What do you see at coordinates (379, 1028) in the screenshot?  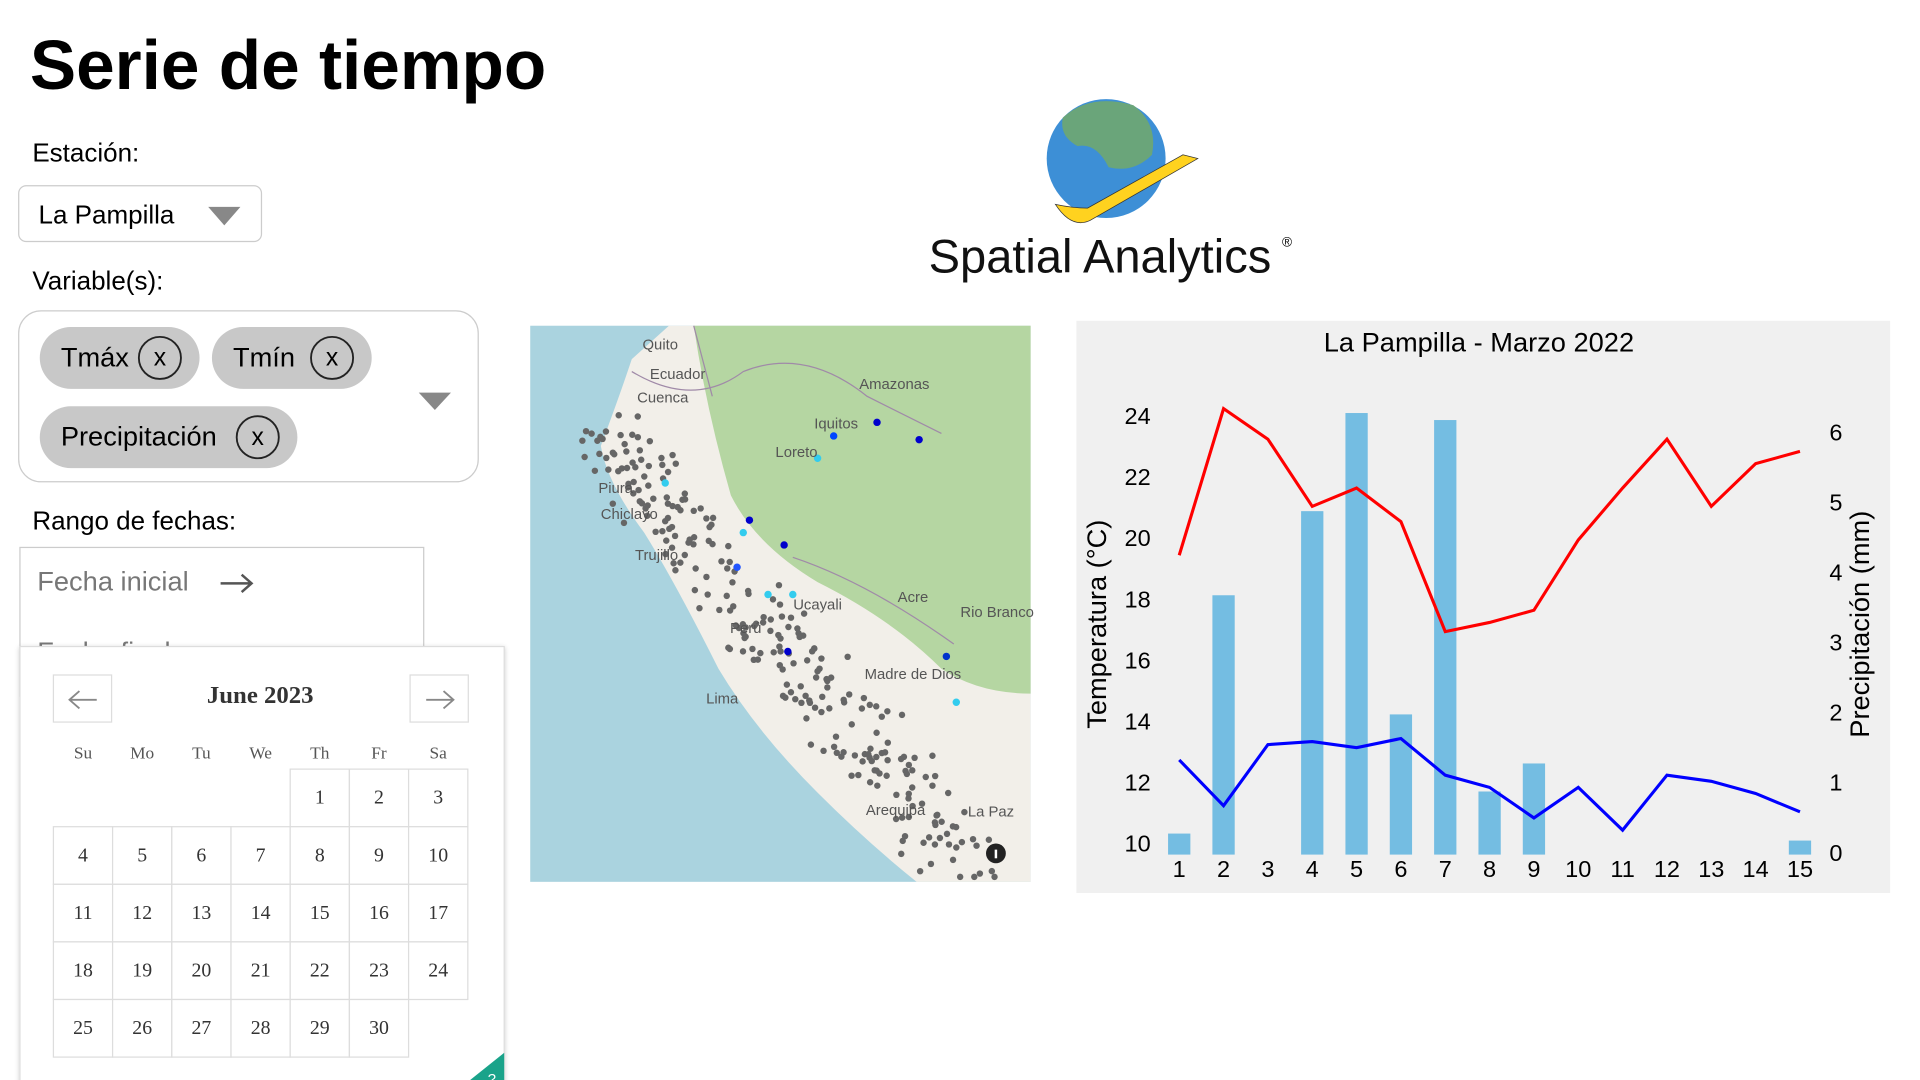 I see `day: 30` at bounding box center [379, 1028].